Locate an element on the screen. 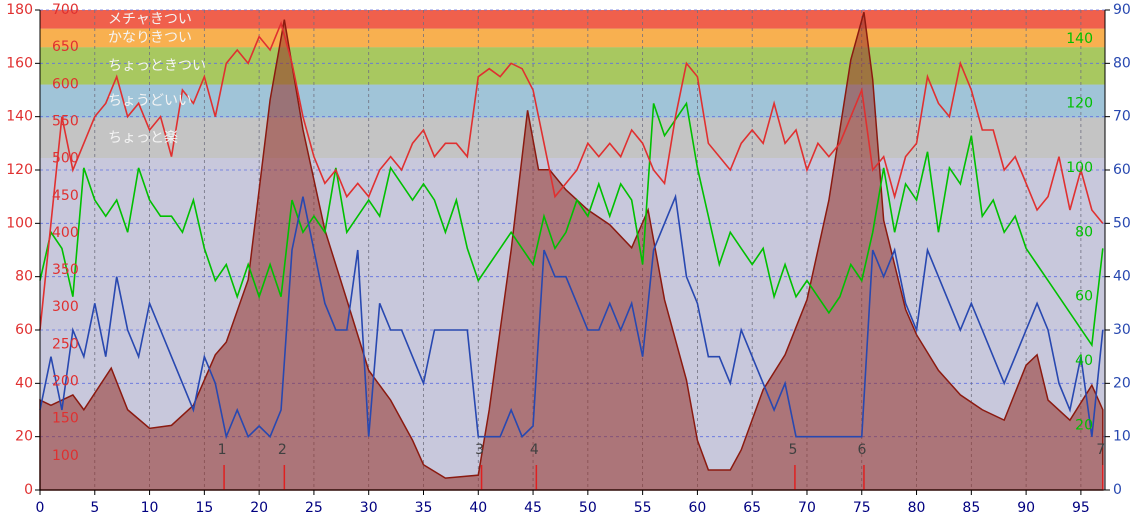 Image resolution: width=1138 pixels, height=520 pixels. y-tick-label: 40 is located at coordinates (24, 383).